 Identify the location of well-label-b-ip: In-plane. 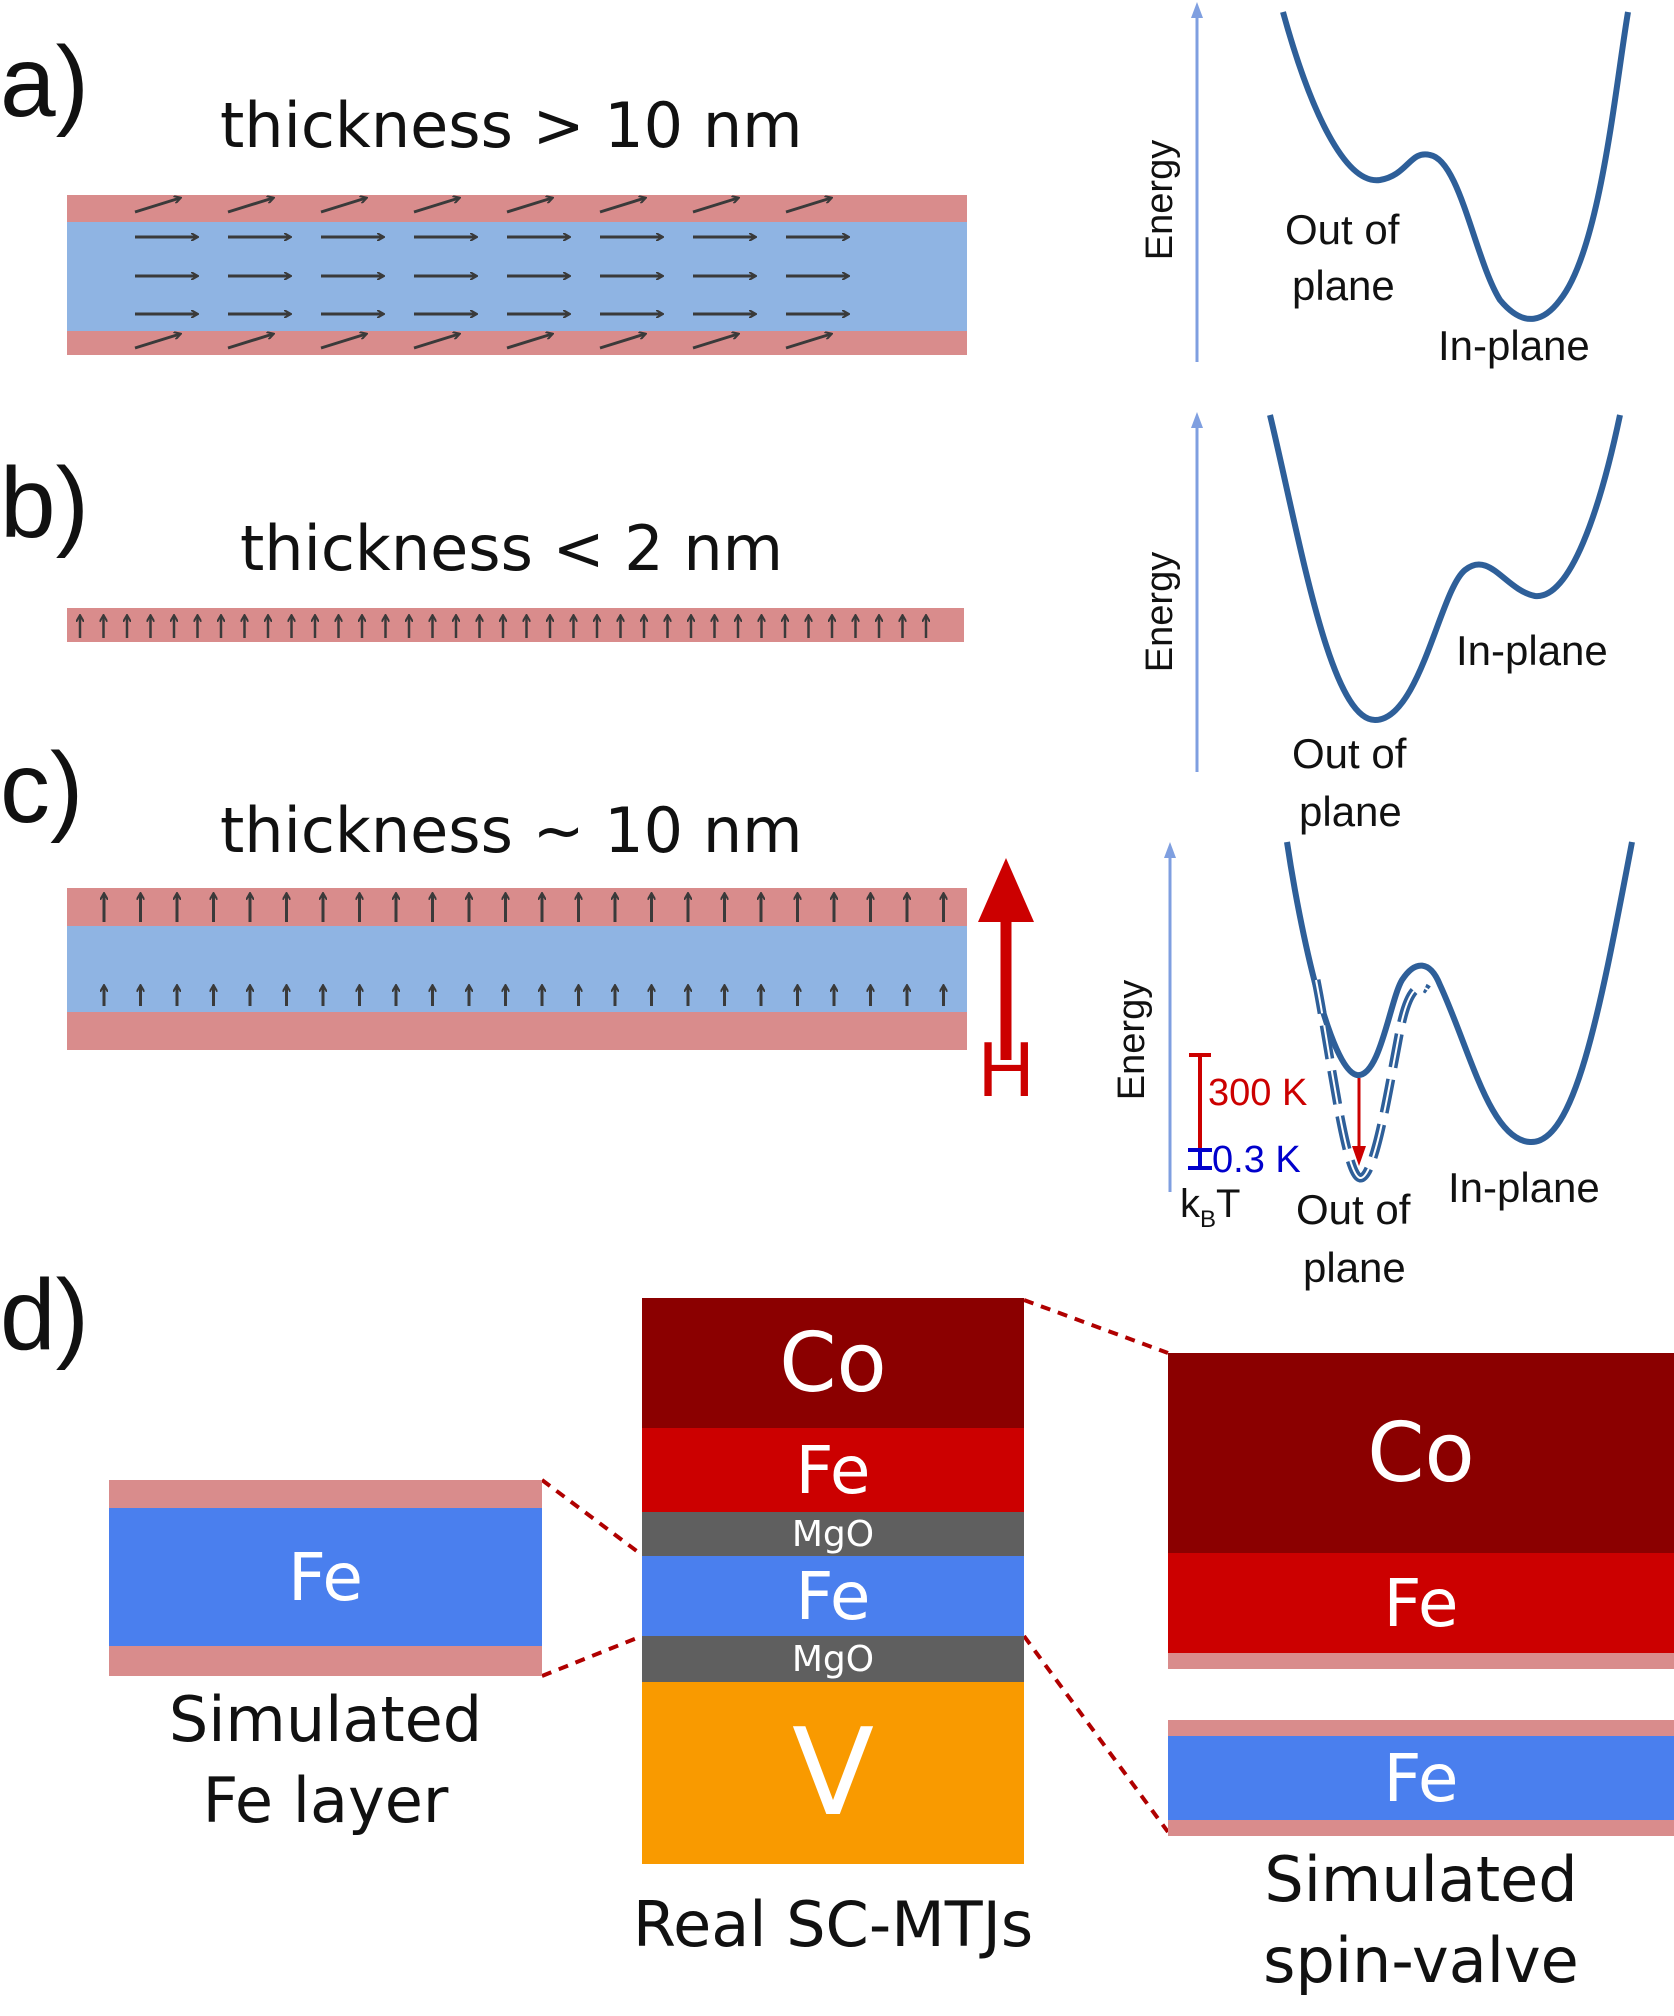
(1532, 650).